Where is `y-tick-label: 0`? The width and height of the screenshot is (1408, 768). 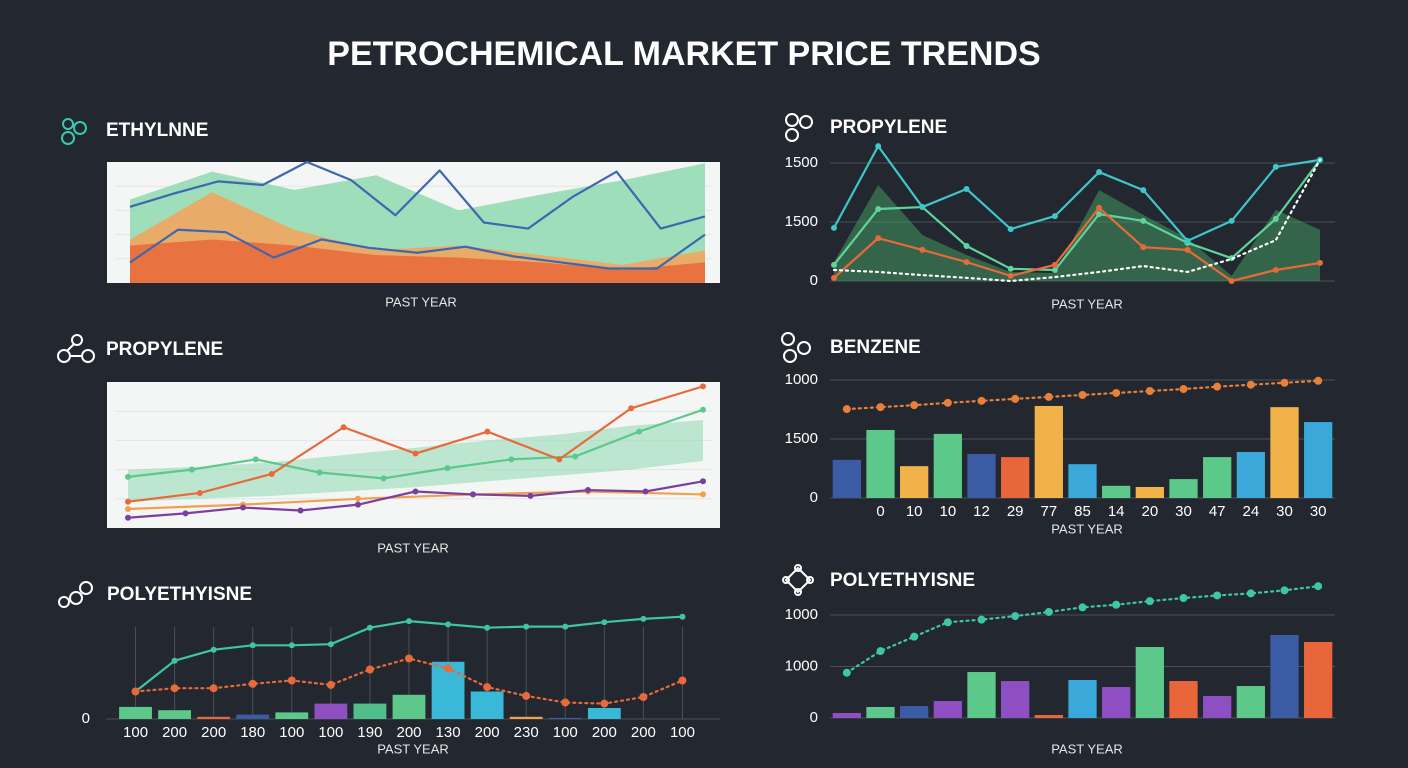
y-tick-label: 0 is located at coordinates (814, 497).